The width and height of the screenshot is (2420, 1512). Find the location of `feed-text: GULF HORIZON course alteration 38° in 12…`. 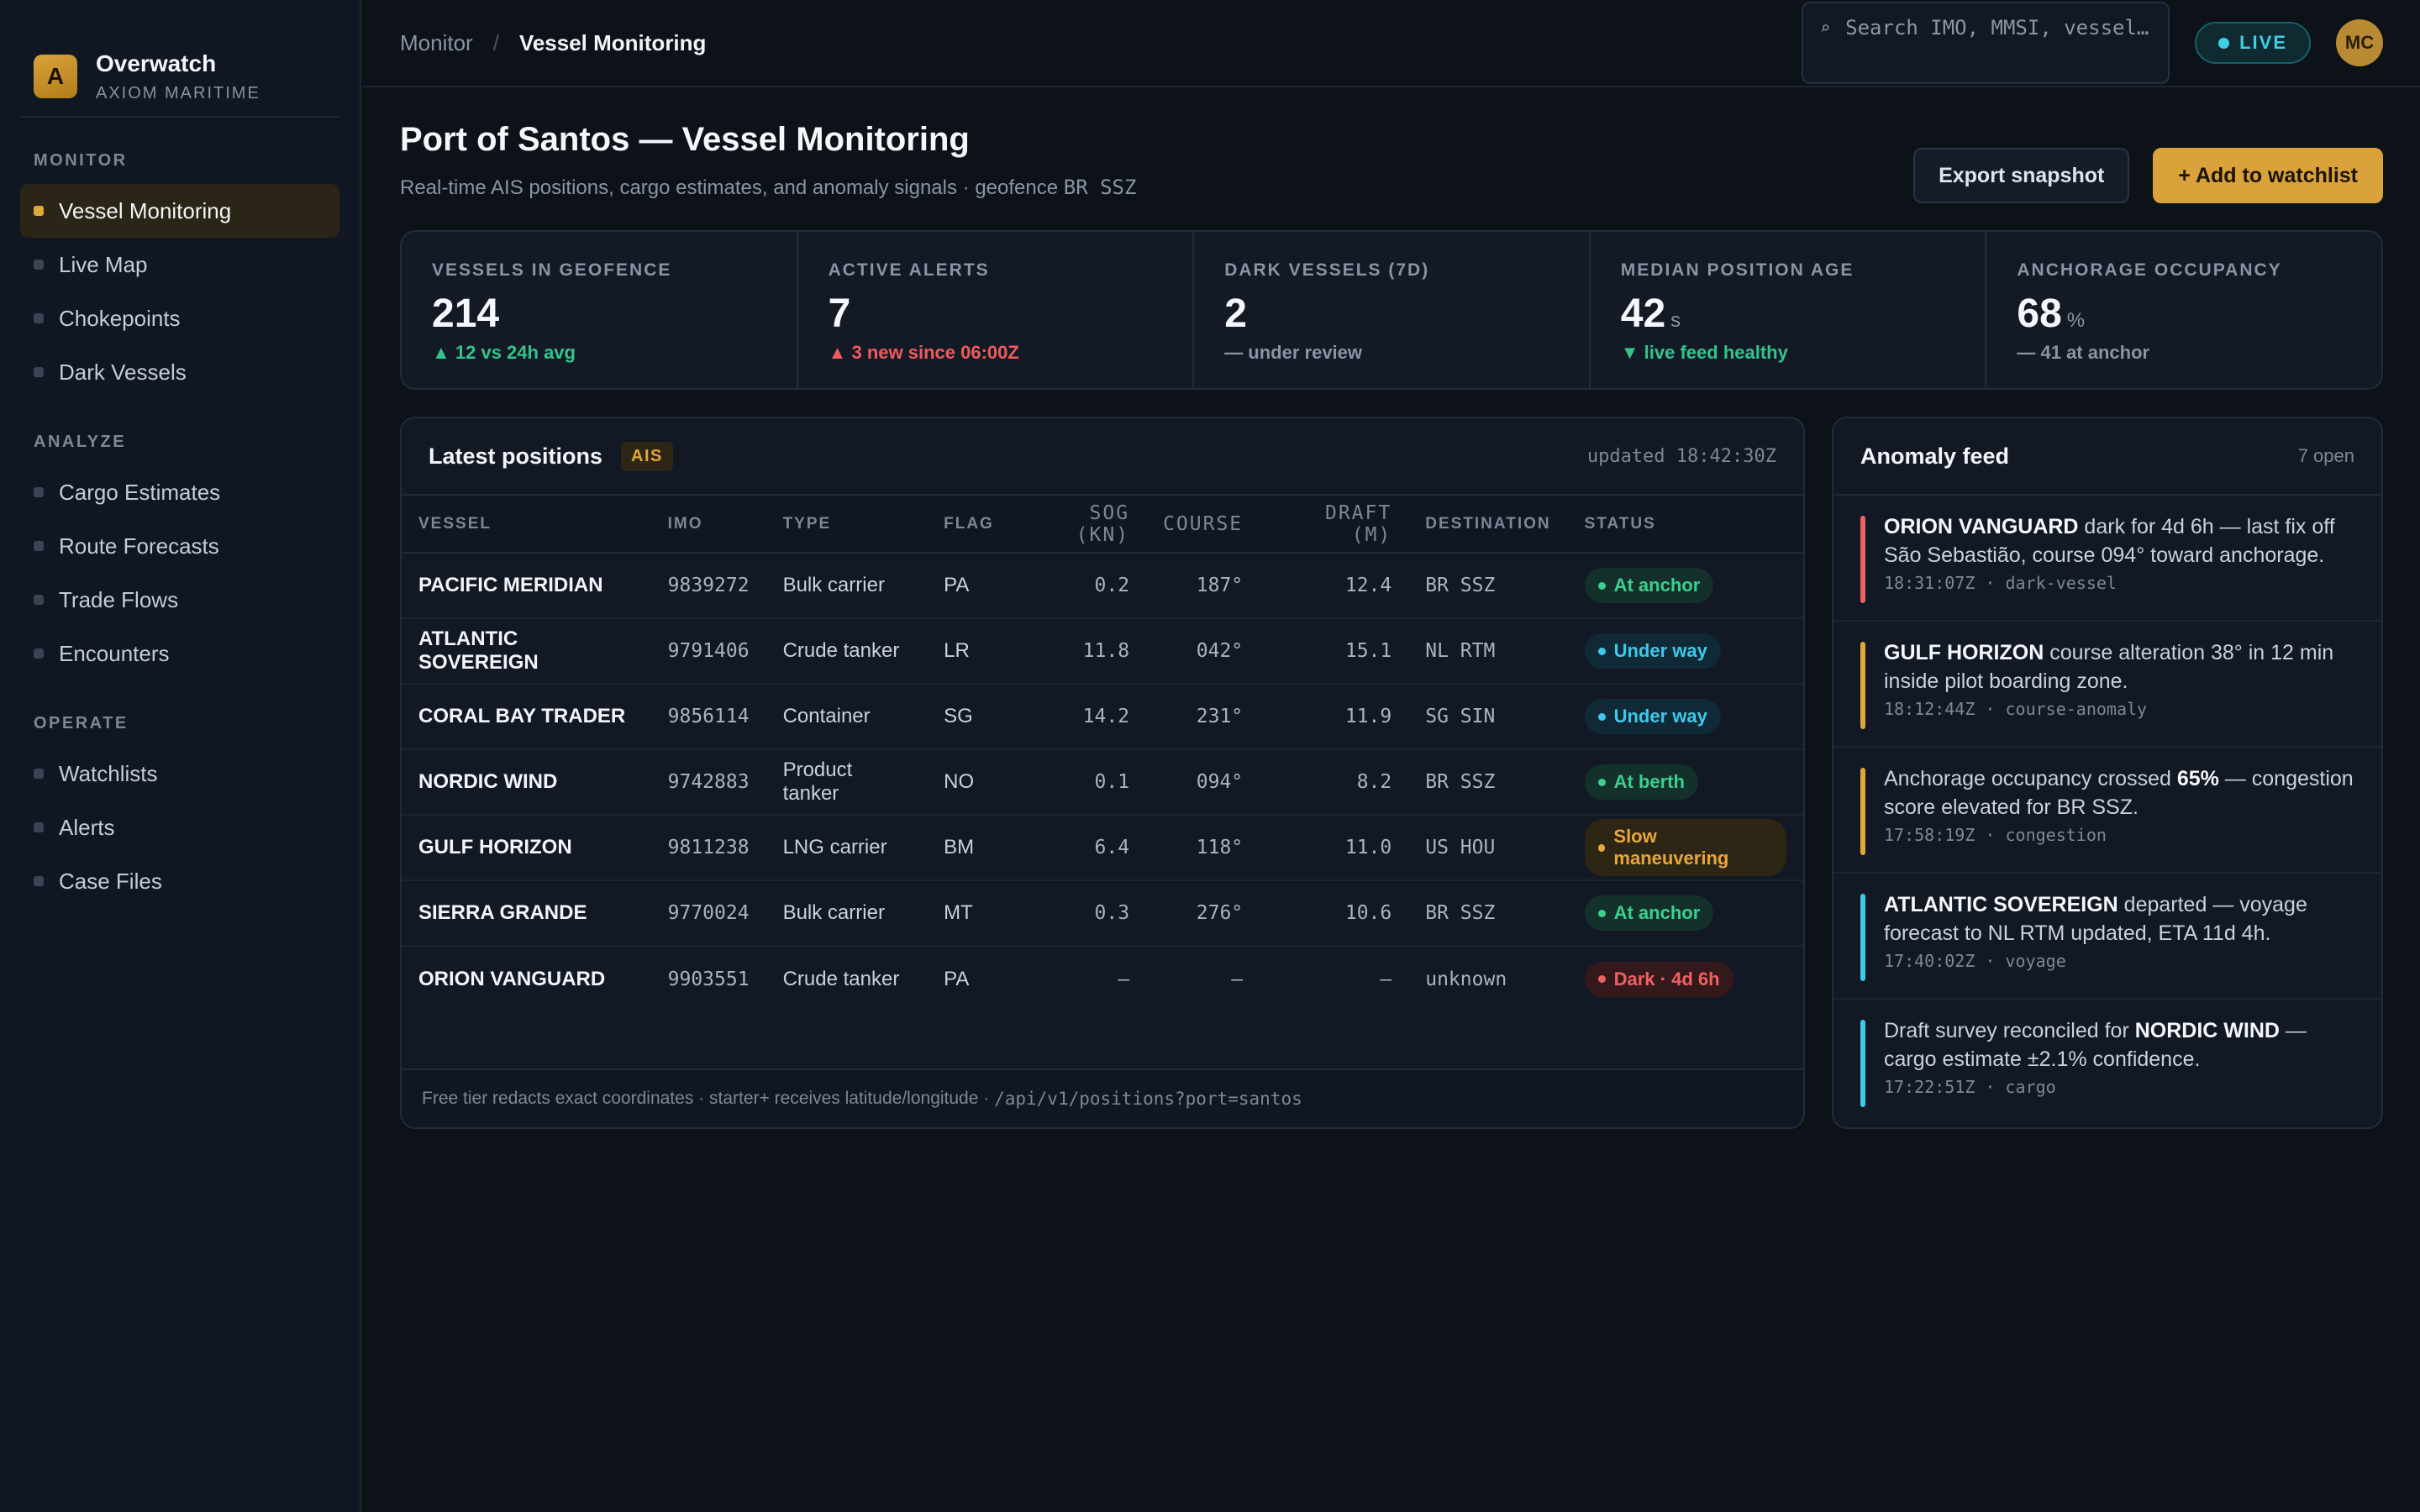

feed-text: GULF HORIZON course alteration 38° in 12… is located at coordinates (2109, 667).